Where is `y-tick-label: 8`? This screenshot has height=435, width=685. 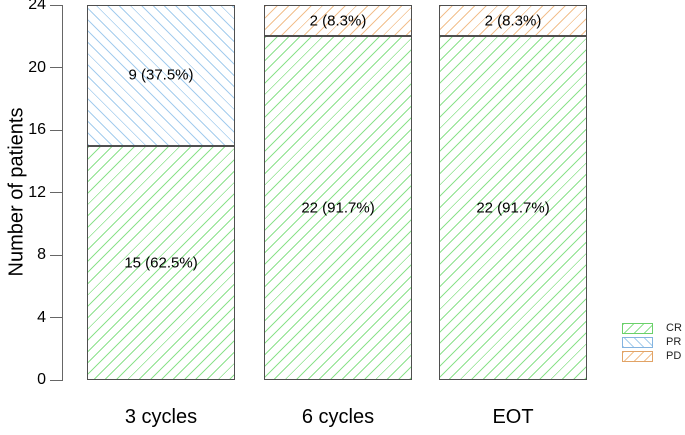
y-tick-label: 8 is located at coordinates (41, 254).